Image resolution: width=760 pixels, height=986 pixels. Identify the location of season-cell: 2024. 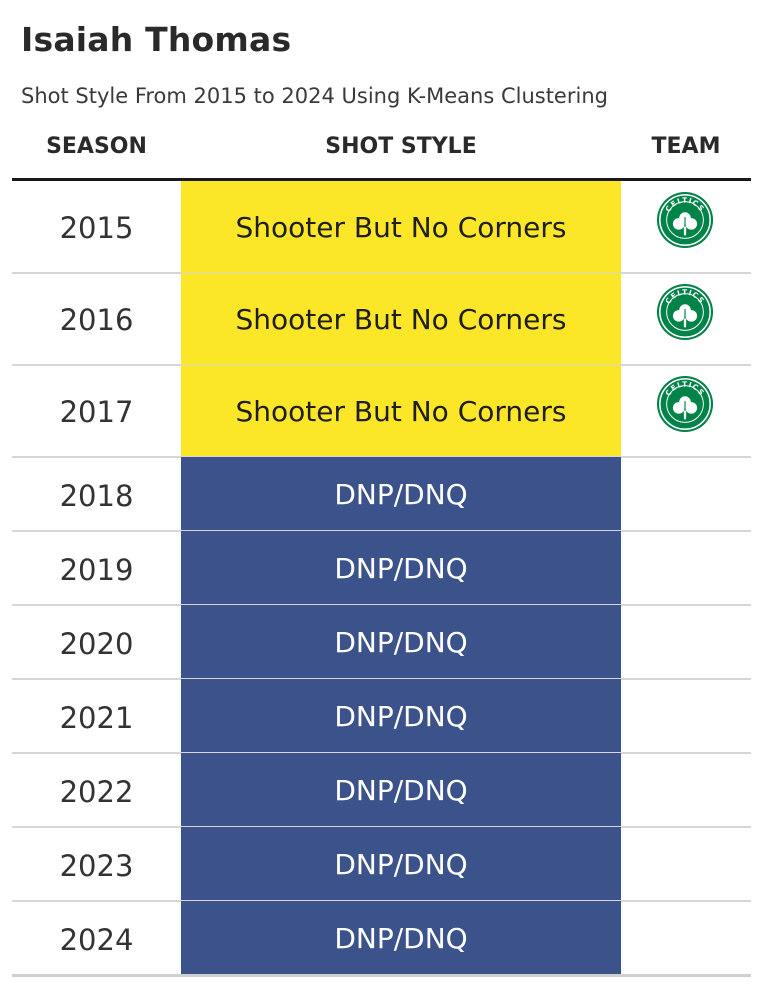
(96, 940).